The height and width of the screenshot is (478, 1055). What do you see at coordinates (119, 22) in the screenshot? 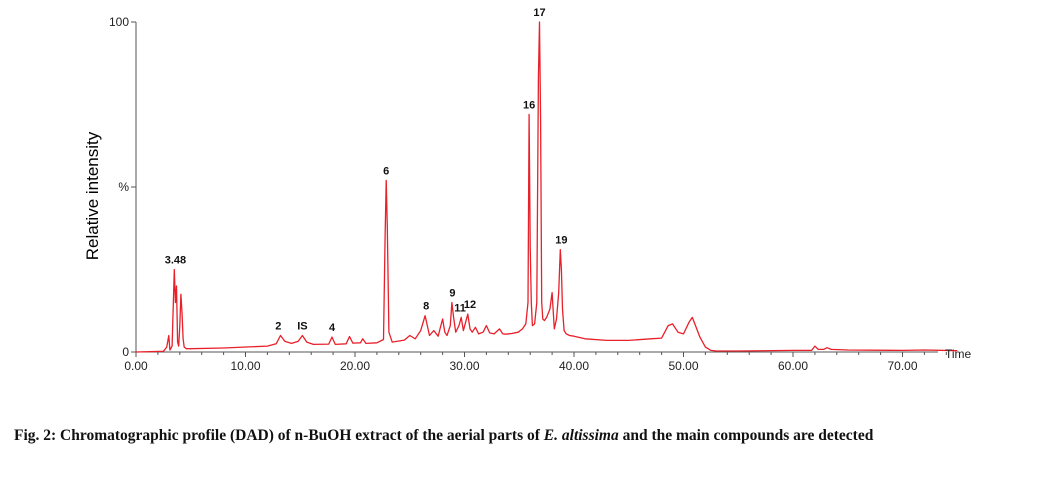
I see `y-tick-label: 100` at bounding box center [119, 22].